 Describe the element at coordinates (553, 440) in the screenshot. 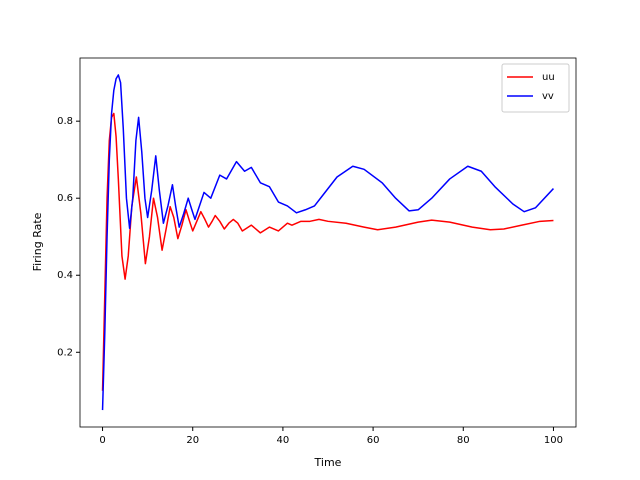

I see `x-tick-label: 100` at that location.